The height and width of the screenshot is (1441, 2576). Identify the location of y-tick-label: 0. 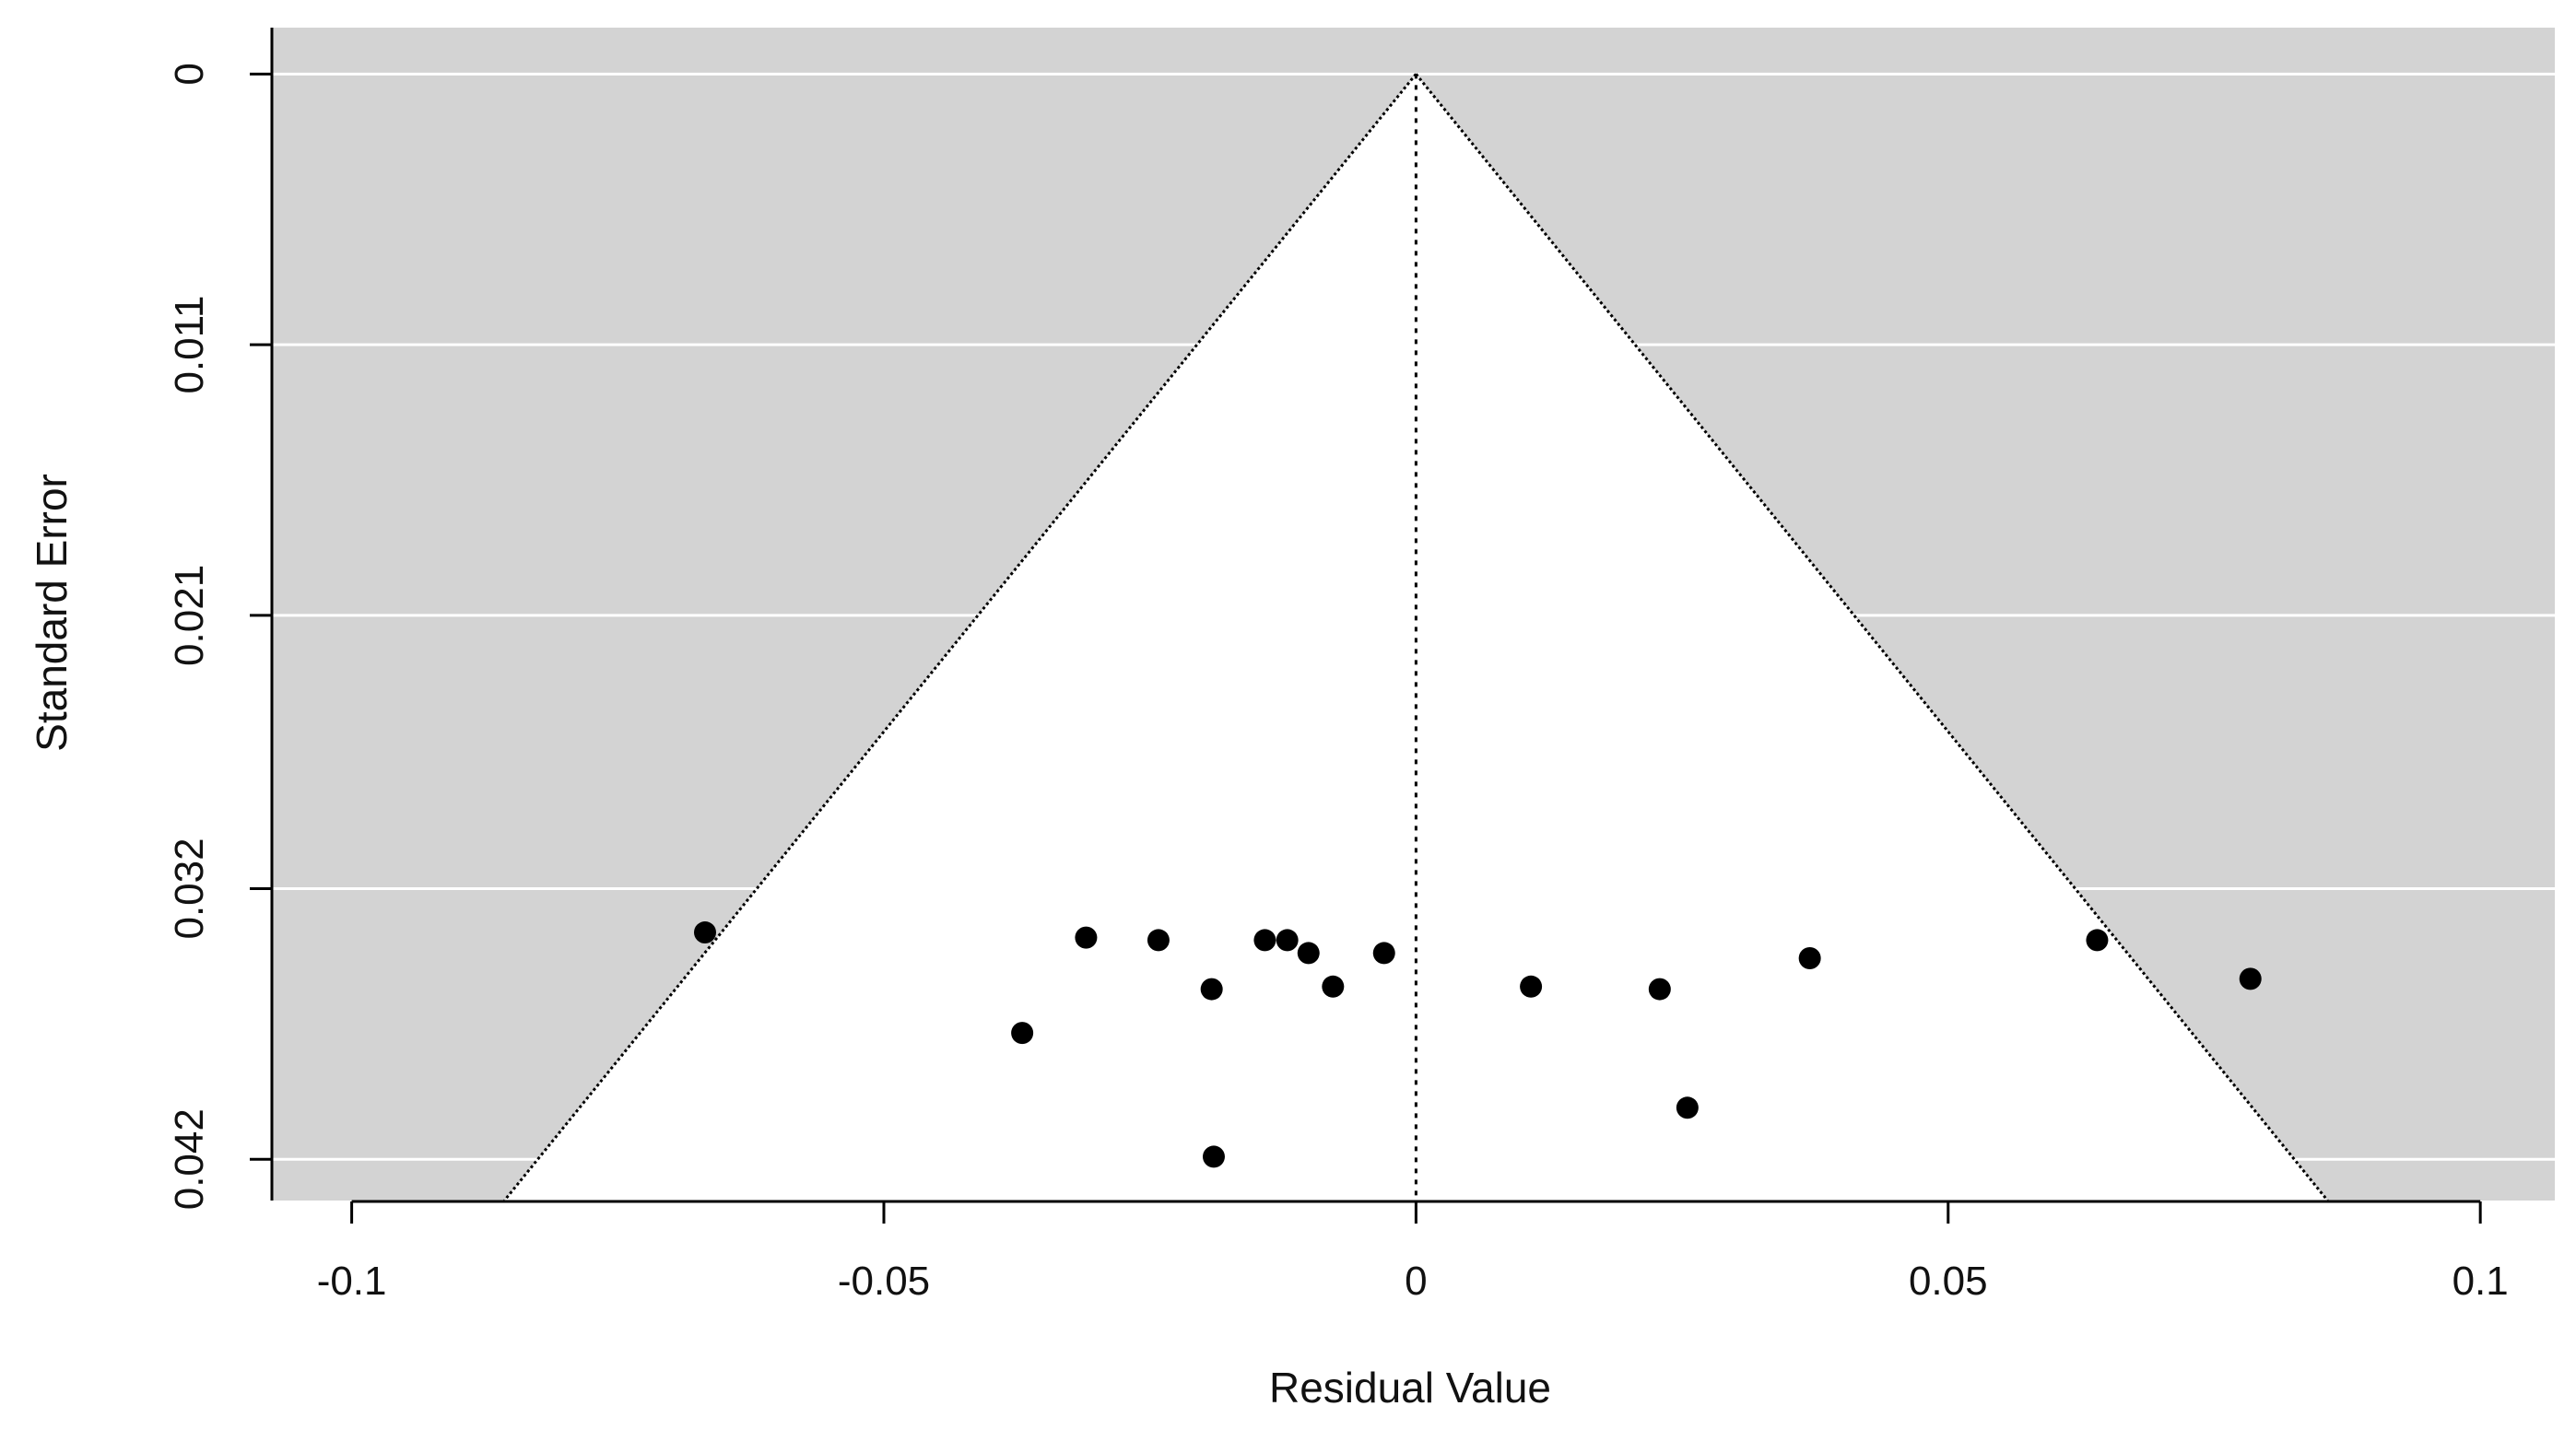
(189, 74).